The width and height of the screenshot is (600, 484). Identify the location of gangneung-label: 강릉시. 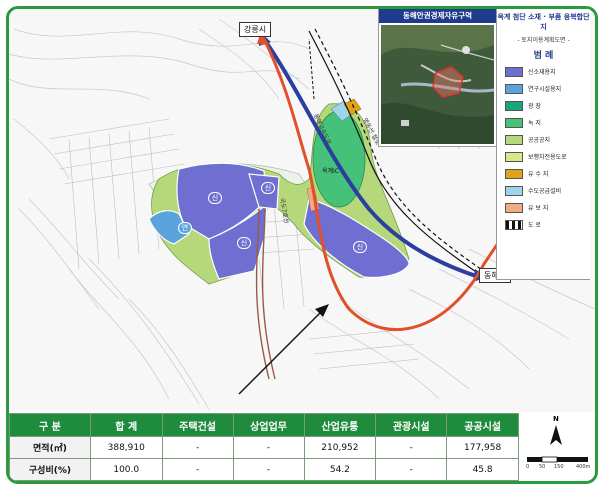
(255, 29).